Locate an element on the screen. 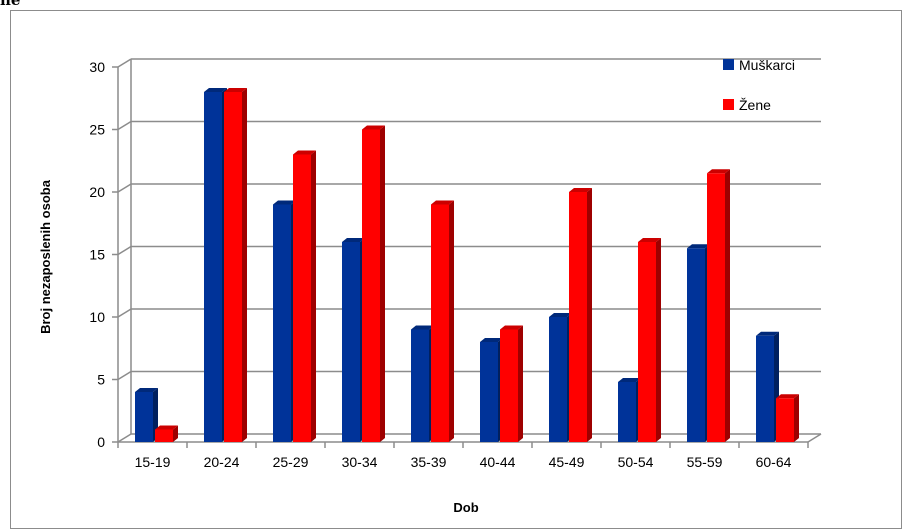 This screenshot has width=912, height=529. legend-label: Muškarci is located at coordinates (767, 65).